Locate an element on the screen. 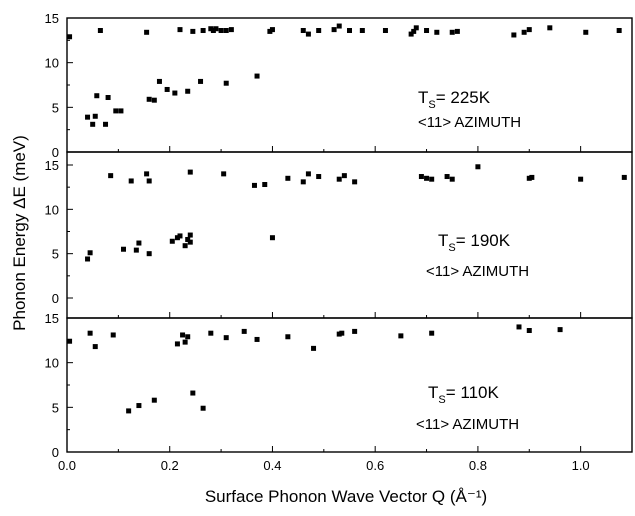 The width and height of the screenshot is (635, 516). x-tick-label: 0.2 is located at coordinates (170, 465).